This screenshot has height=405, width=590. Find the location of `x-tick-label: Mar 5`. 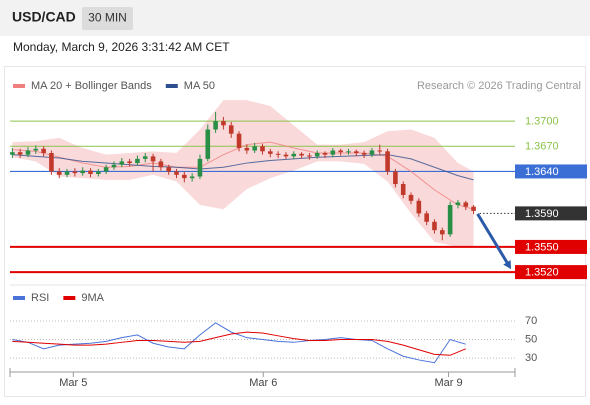

x-tick-label: Mar 5 is located at coordinates (73, 383).